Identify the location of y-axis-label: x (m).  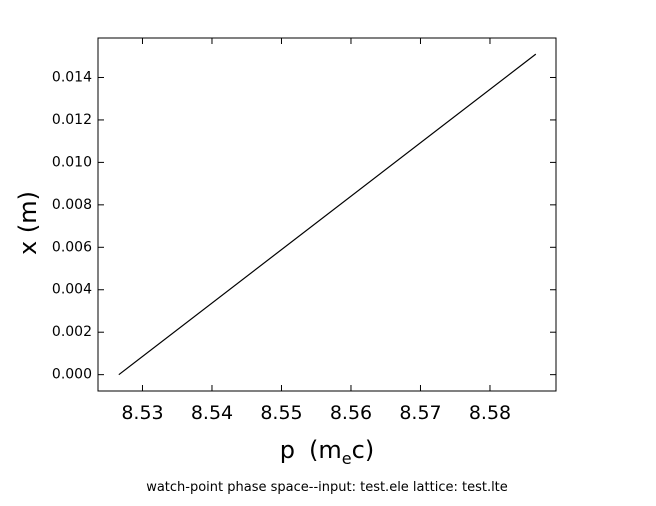
(28, 223).